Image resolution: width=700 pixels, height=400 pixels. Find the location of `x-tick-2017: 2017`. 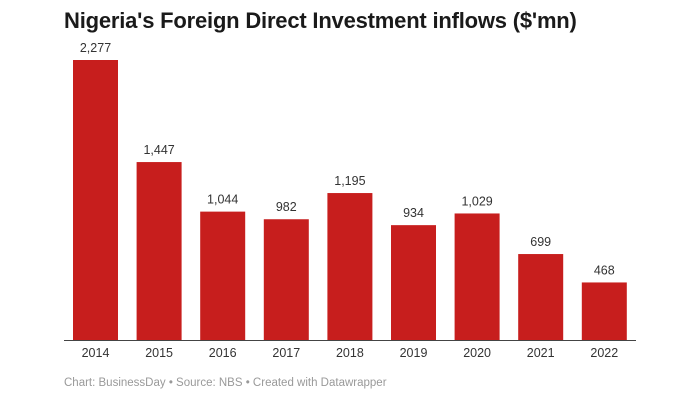

x-tick-2017: 2017 is located at coordinates (286, 353).